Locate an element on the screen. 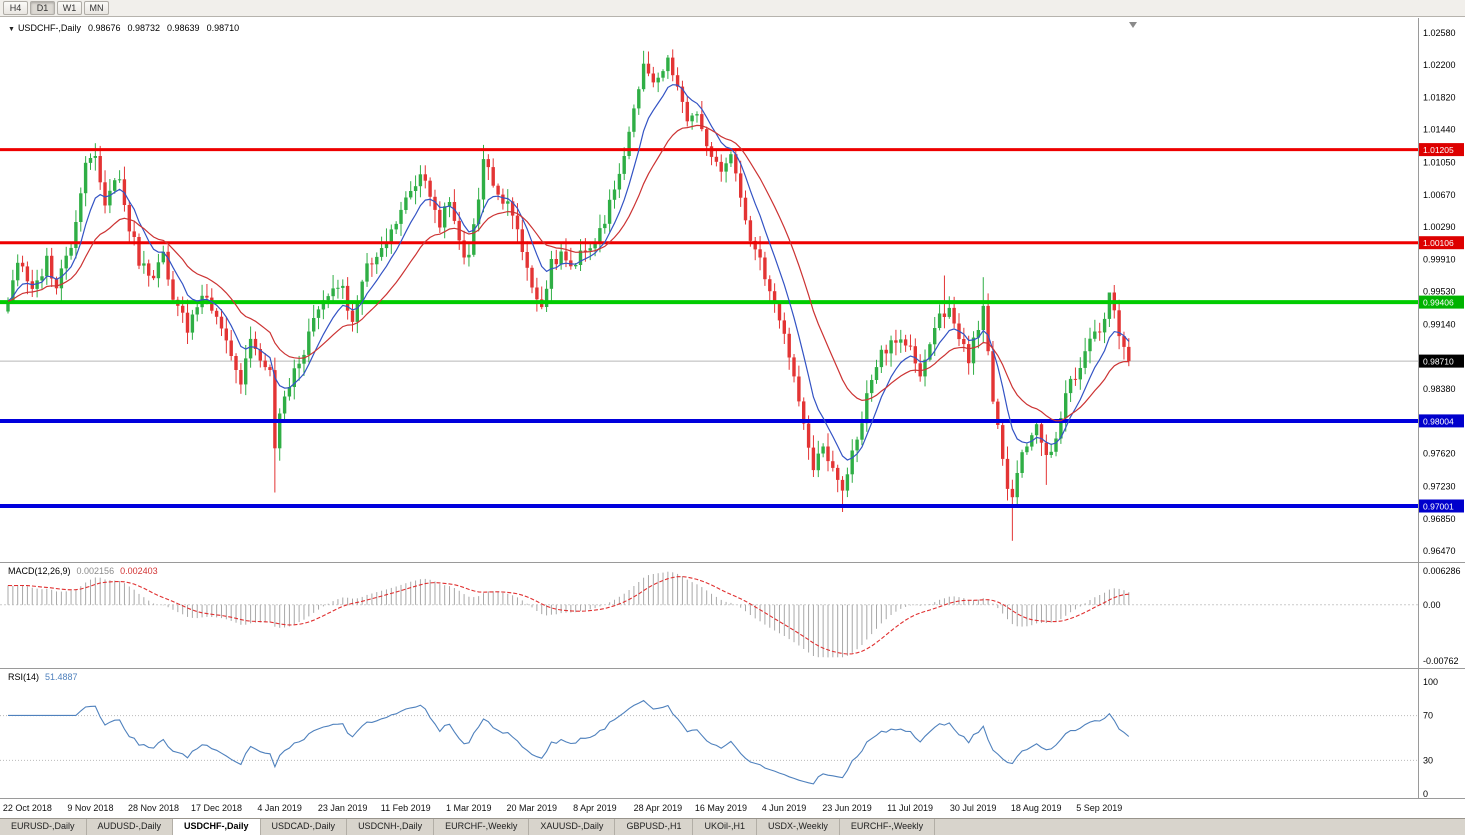  symbol-tab: USDX-,Weekly is located at coordinates (798, 827).